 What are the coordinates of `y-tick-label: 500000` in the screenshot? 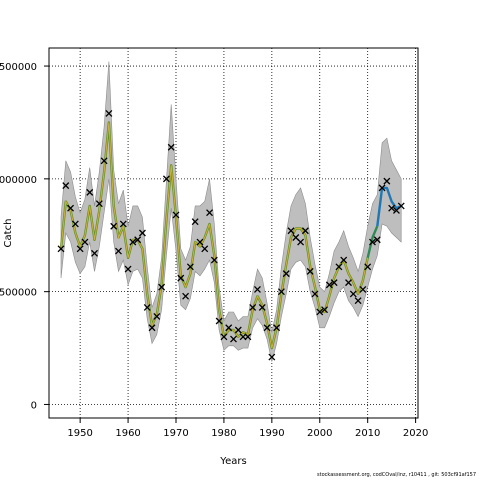 It's located at (18, 293).